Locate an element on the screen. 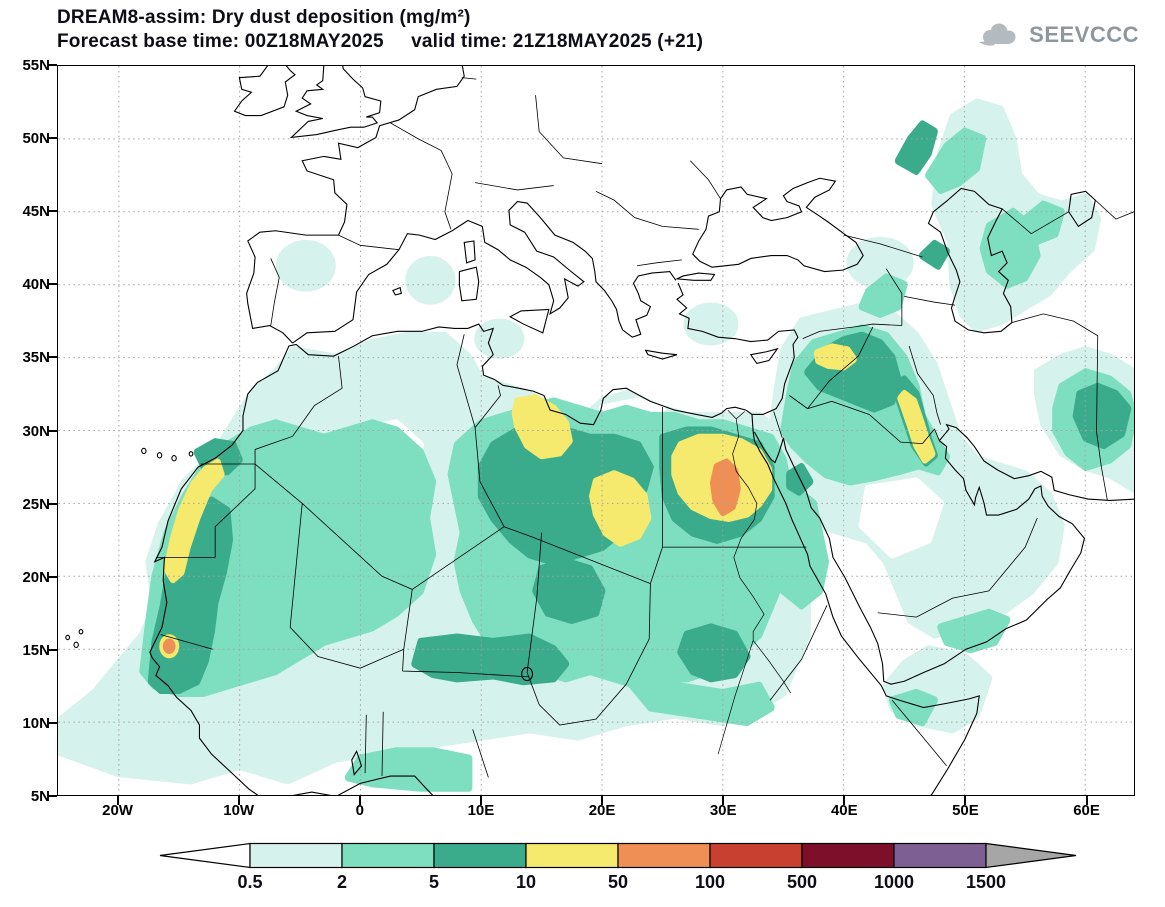 This screenshot has width=1165, height=907. lat-tick-label: 50N is located at coordinates (36, 139).